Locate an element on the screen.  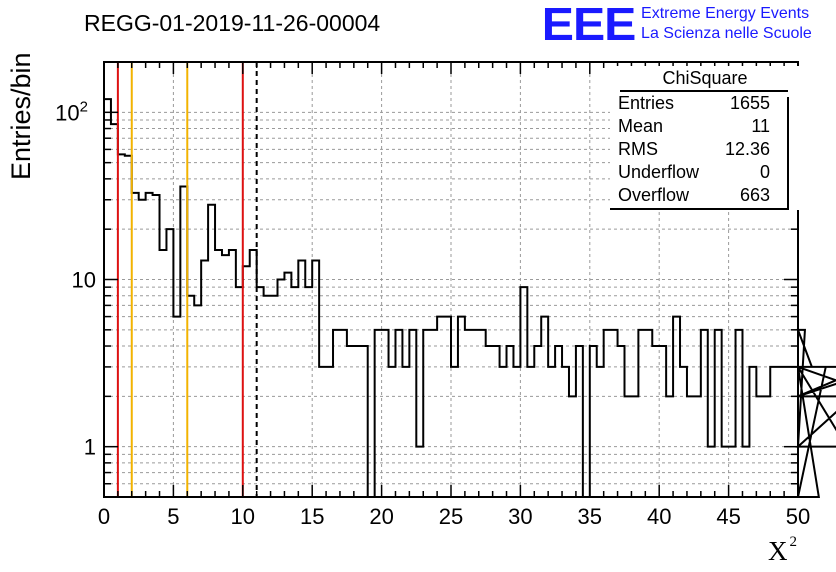
y-tick-label: 102 is located at coordinates (71, 111).